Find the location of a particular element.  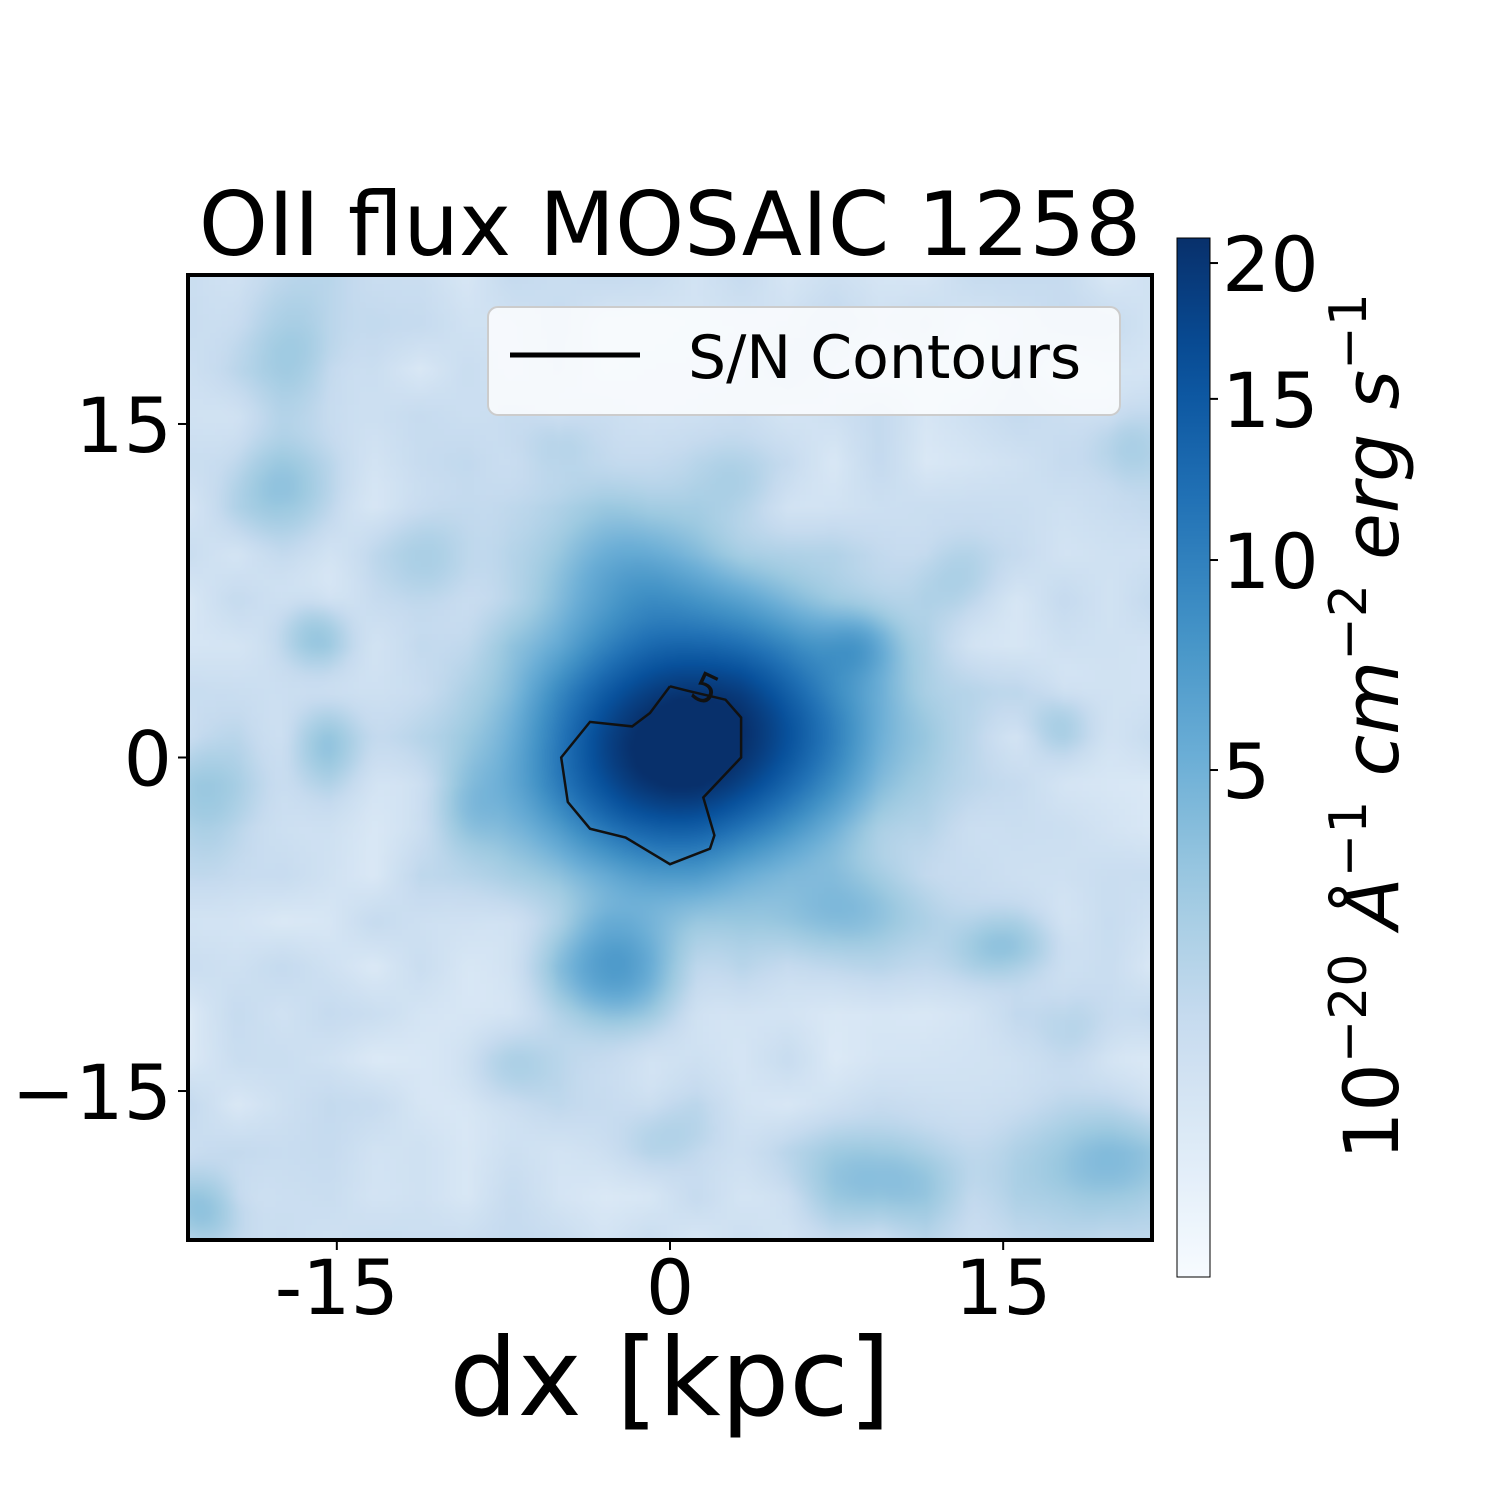

x-axis-ticks: -15 0 15 is located at coordinates (663, 1286).